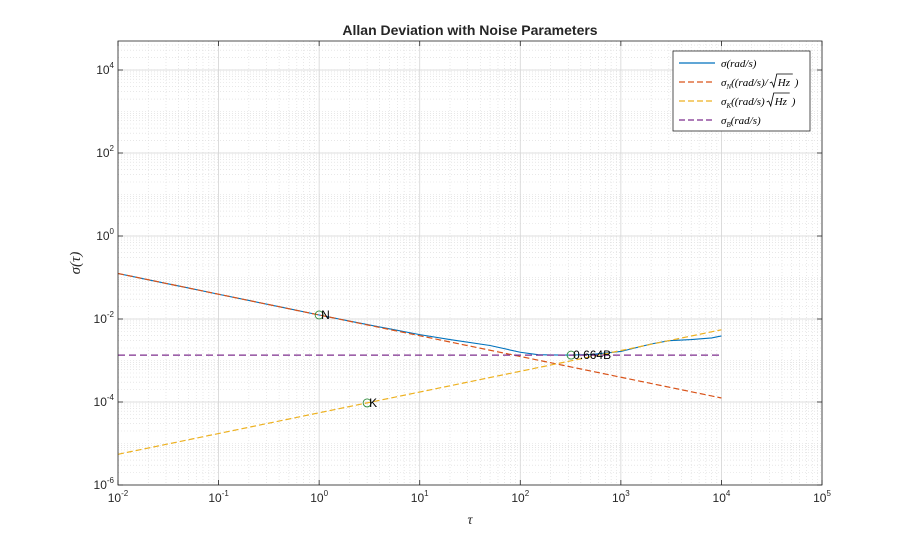  Describe the element at coordinates (105, 235) in the screenshot. I see `y-tick-label: 10⁰` at that location.